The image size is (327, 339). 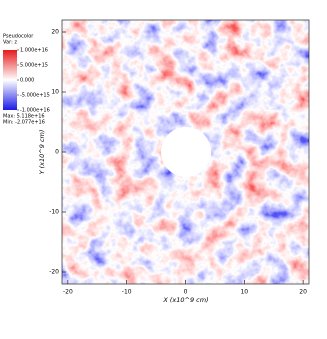 What do you see at coordinates (127, 292) in the screenshot?
I see `x-tick-label: -10` at bounding box center [127, 292].